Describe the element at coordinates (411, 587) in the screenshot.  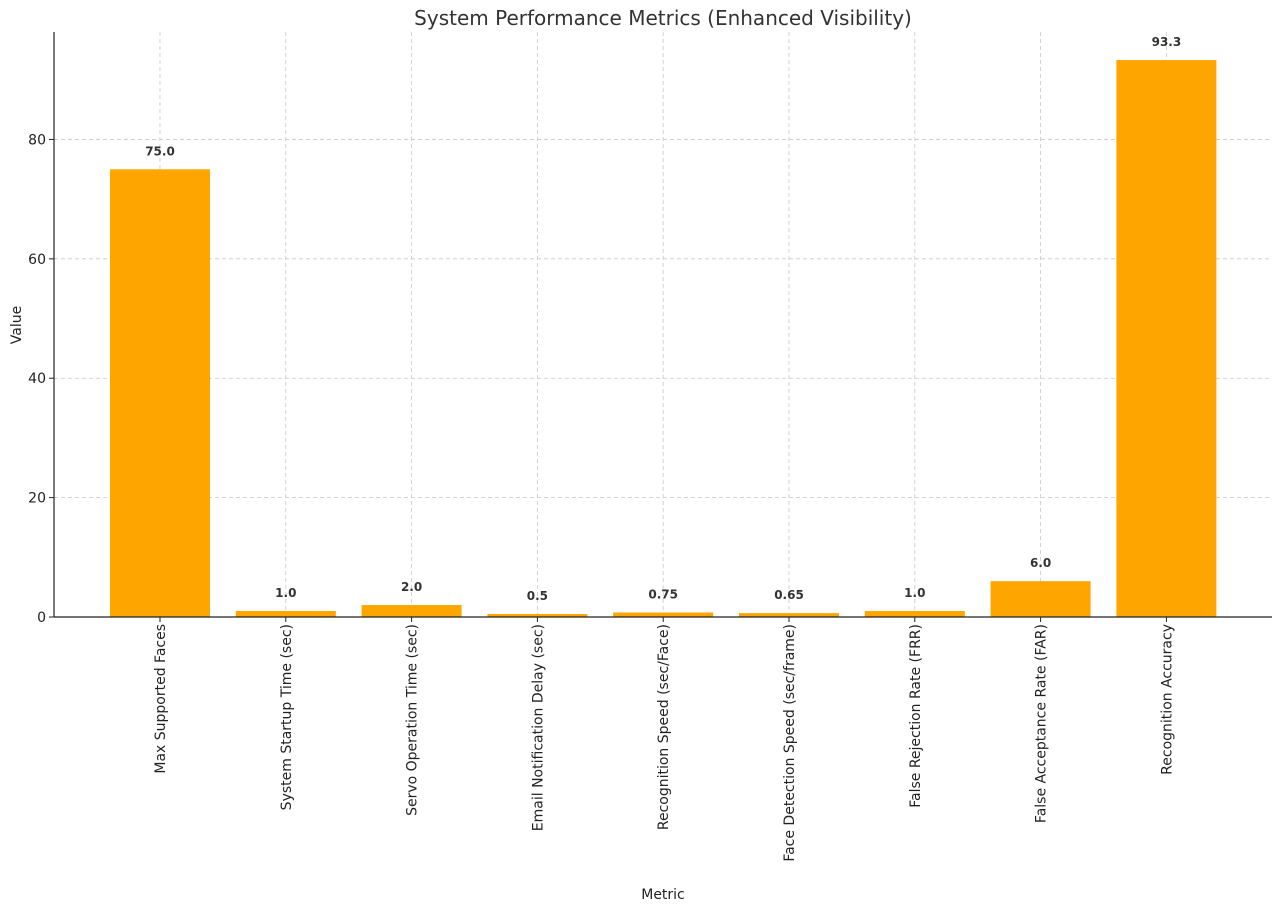
I see `value-label: 2.0` at that location.